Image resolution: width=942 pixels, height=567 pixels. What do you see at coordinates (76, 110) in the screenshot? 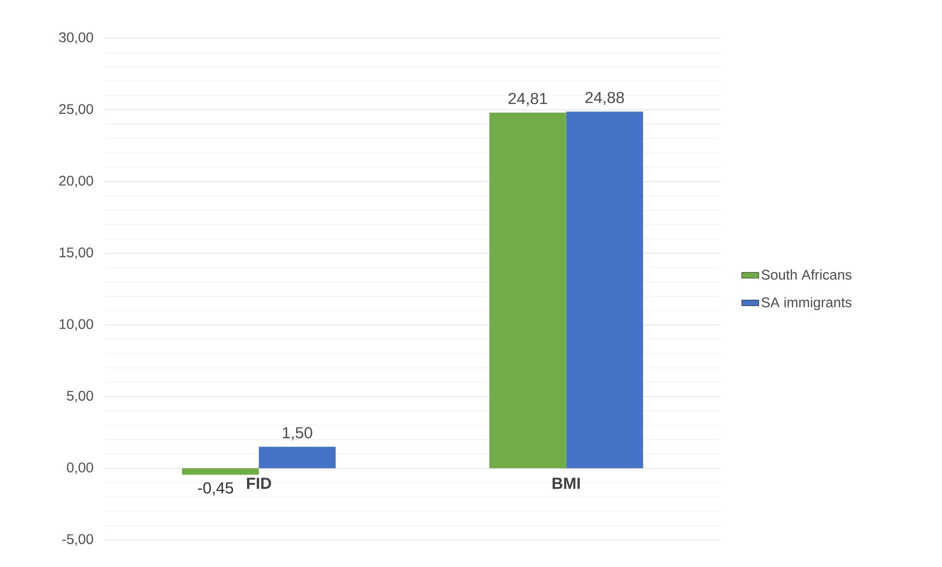
I see `y-tick-label: 25,00` at bounding box center [76, 110].